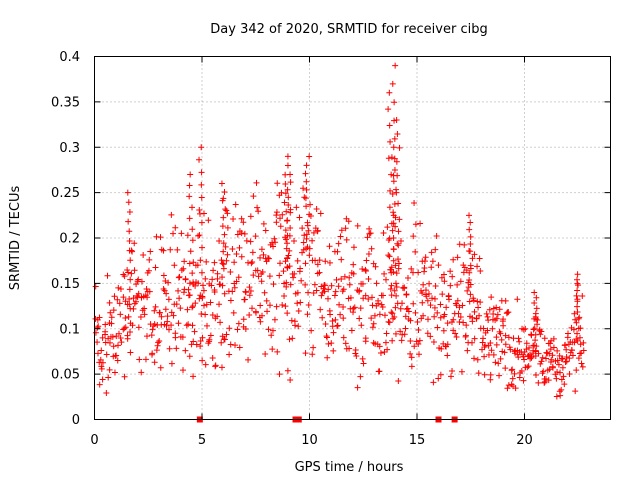  What do you see at coordinates (65, 284) in the screenshot?
I see `y-tick-label: 0.15` at bounding box center [65, 284].